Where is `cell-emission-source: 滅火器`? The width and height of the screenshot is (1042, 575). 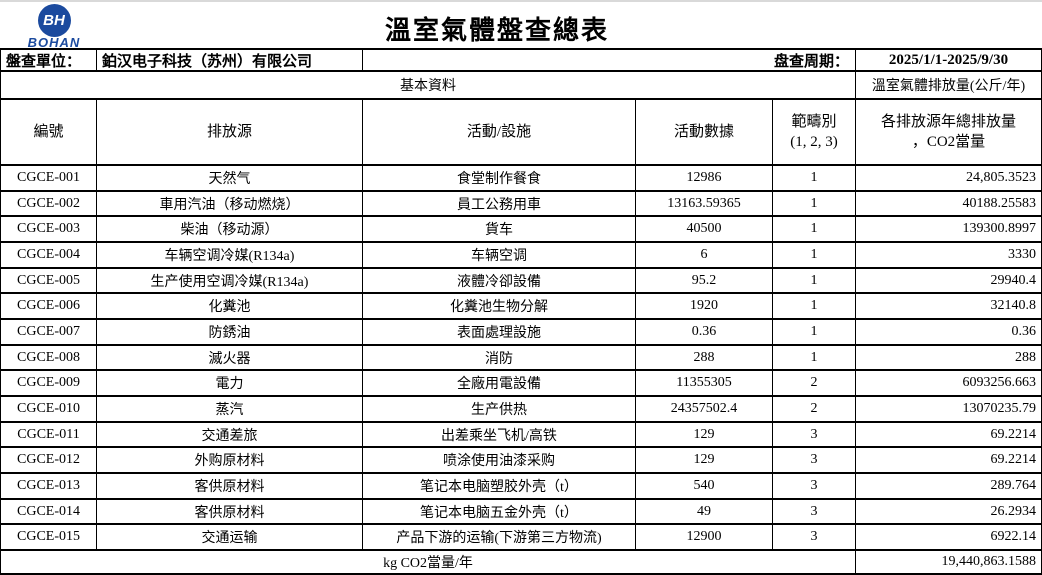 cell-emission-source: 滅火器 is located at coordinates (230, 357).